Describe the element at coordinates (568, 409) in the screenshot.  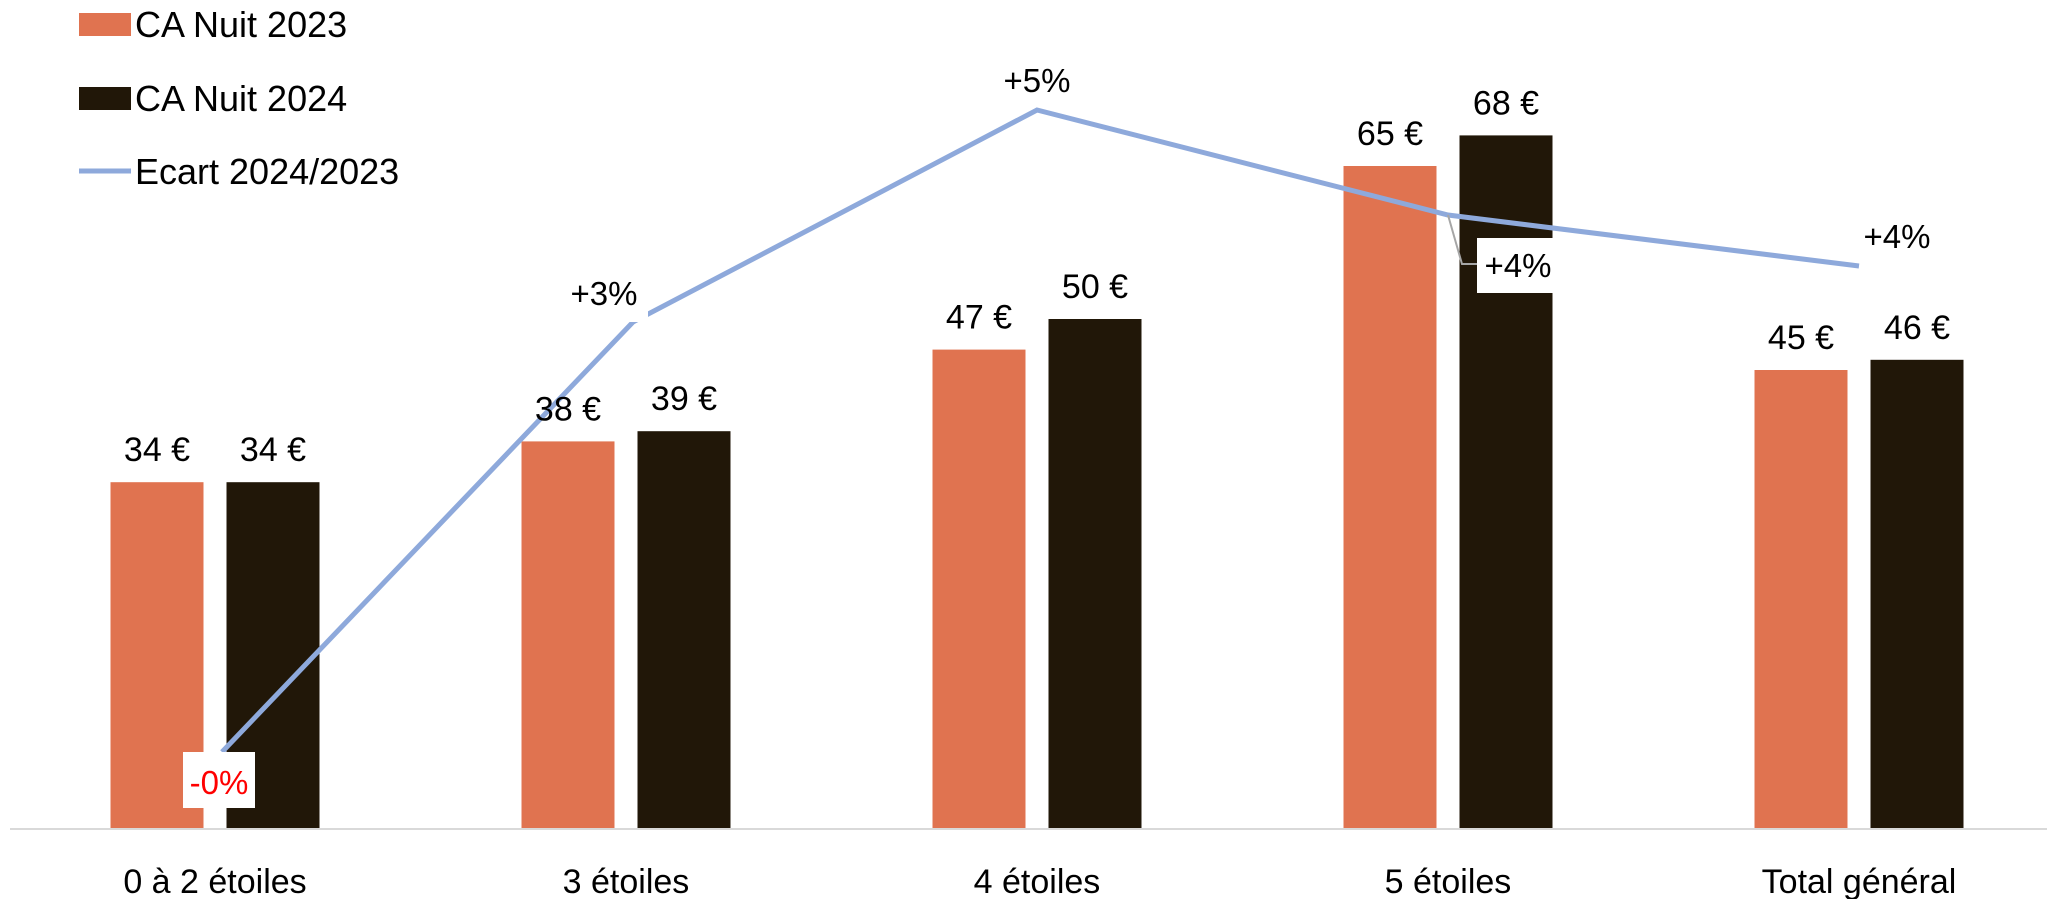
I see `bar-value-label: 38 €` at that location.